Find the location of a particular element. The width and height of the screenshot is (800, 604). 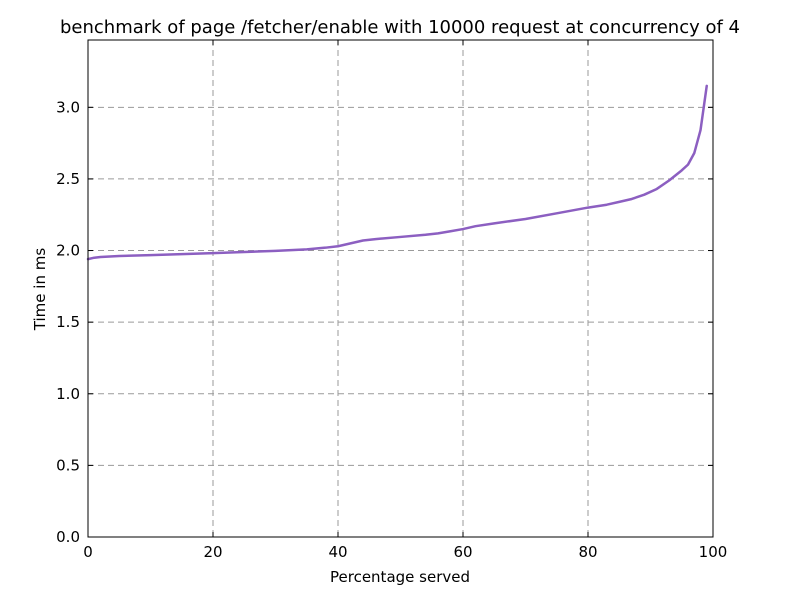

y-tick-label: 0.5 is located at coordinates (68, 465).